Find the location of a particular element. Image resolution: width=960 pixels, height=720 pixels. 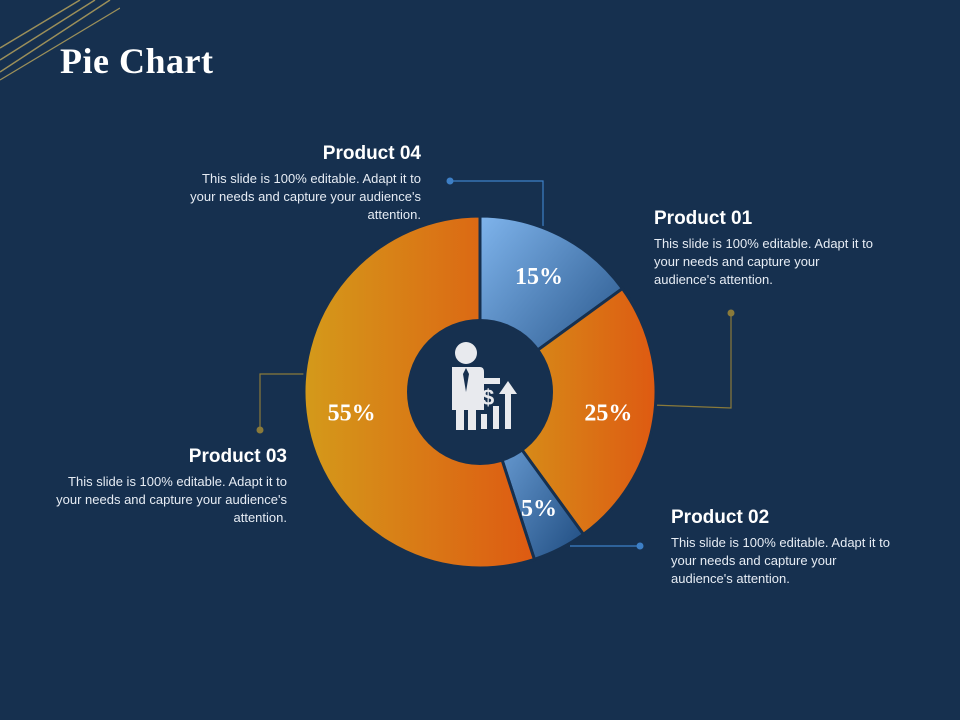

slice-label-product-01: 15% is located at coordinates (539, 277).